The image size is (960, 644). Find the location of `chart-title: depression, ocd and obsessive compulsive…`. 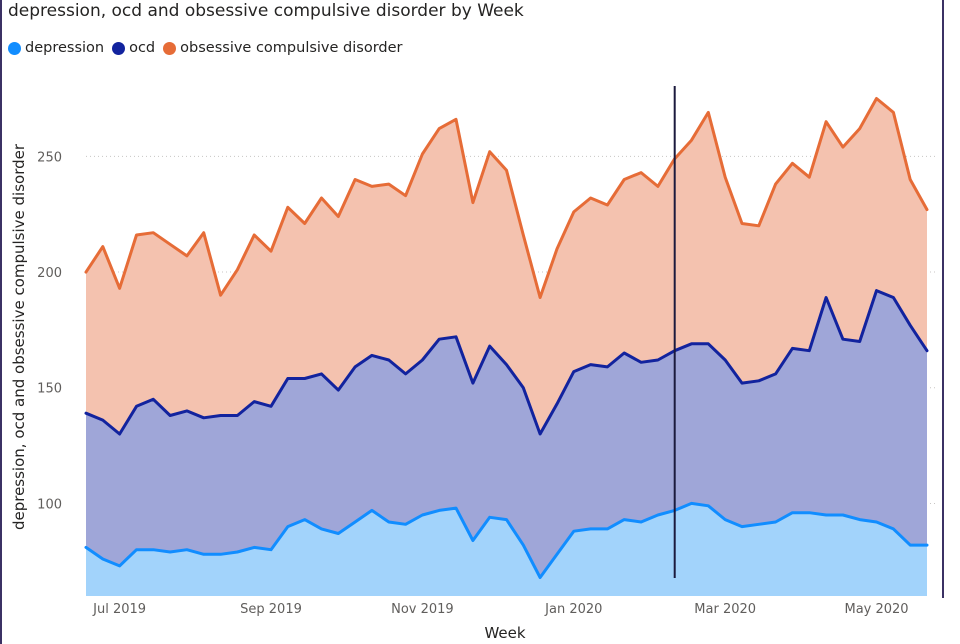

chart-title: depression, ocd and obsessive compulsive… is located at coordinates (266, 11).